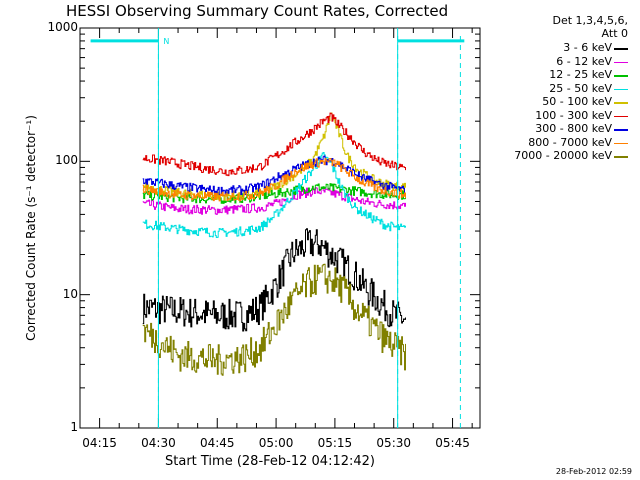 This screenshot has width=640, height=480. I want to click on x-tick-label: 05:45, so click(452, 443).